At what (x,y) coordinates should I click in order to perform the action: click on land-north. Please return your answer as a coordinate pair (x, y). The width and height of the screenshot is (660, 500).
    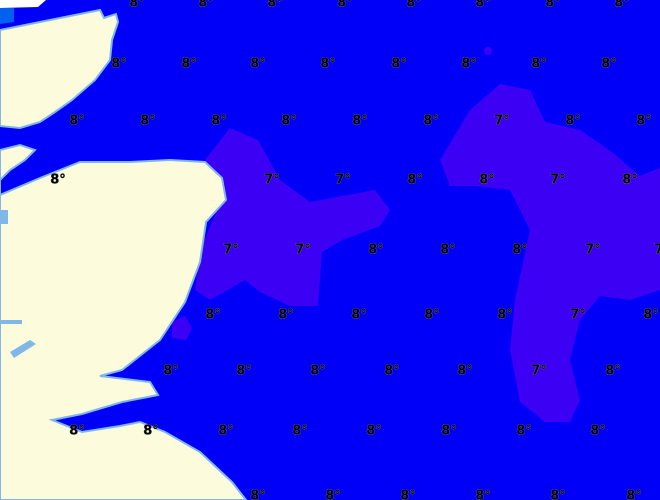
    Looking at the image, I should click on (60, 69).